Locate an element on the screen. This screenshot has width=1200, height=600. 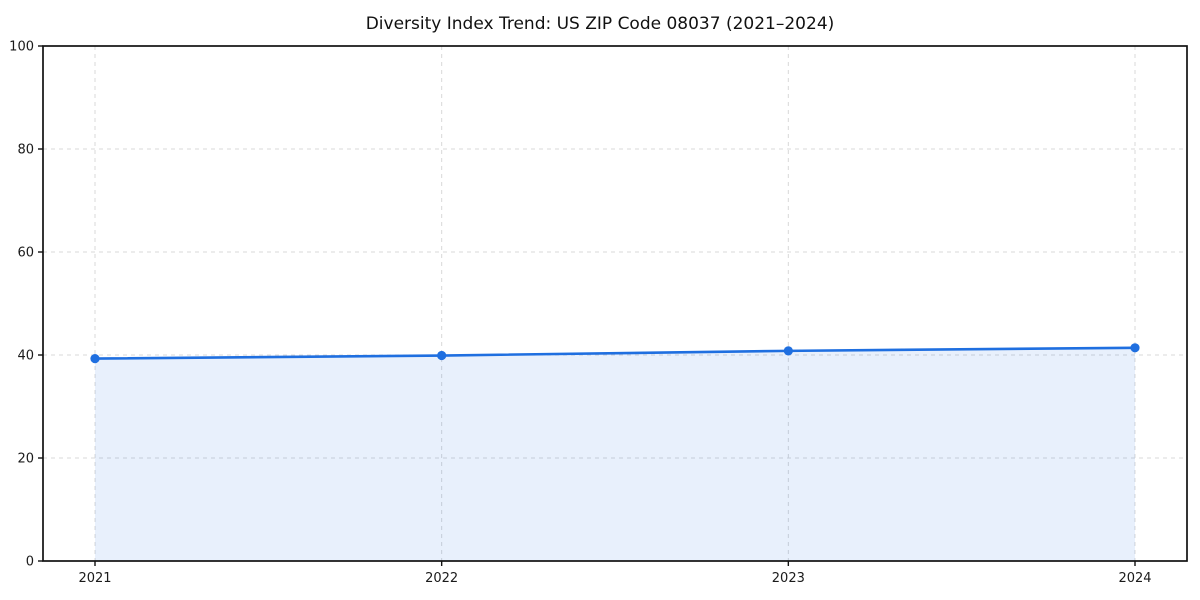
x-axis-tick-label: 2021 is located at coordinates (94, 578).